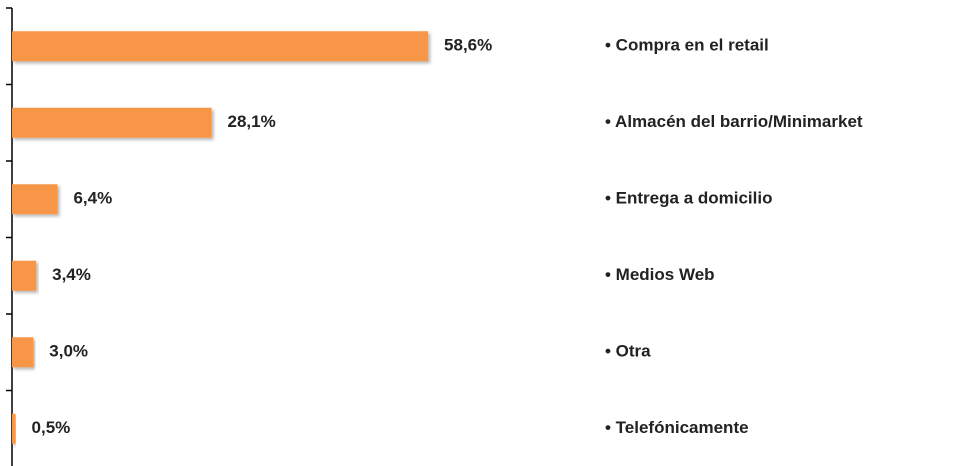 This screenshot has height=466, width=971. What do you see at coordinates (689, 198) in the screenshot?
I see `category-label: • Entrega a domicilio` at bounding box center [689, 198].